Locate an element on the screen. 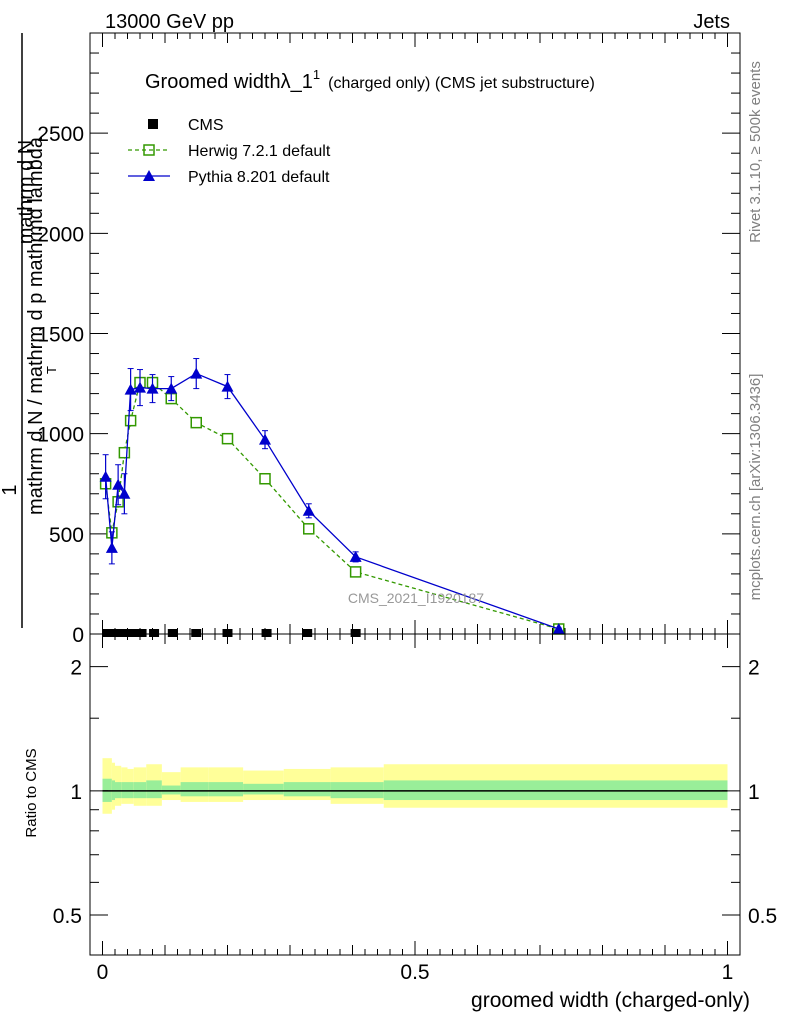  chart-title-sup: 1 is located at coordinates (316, 74).